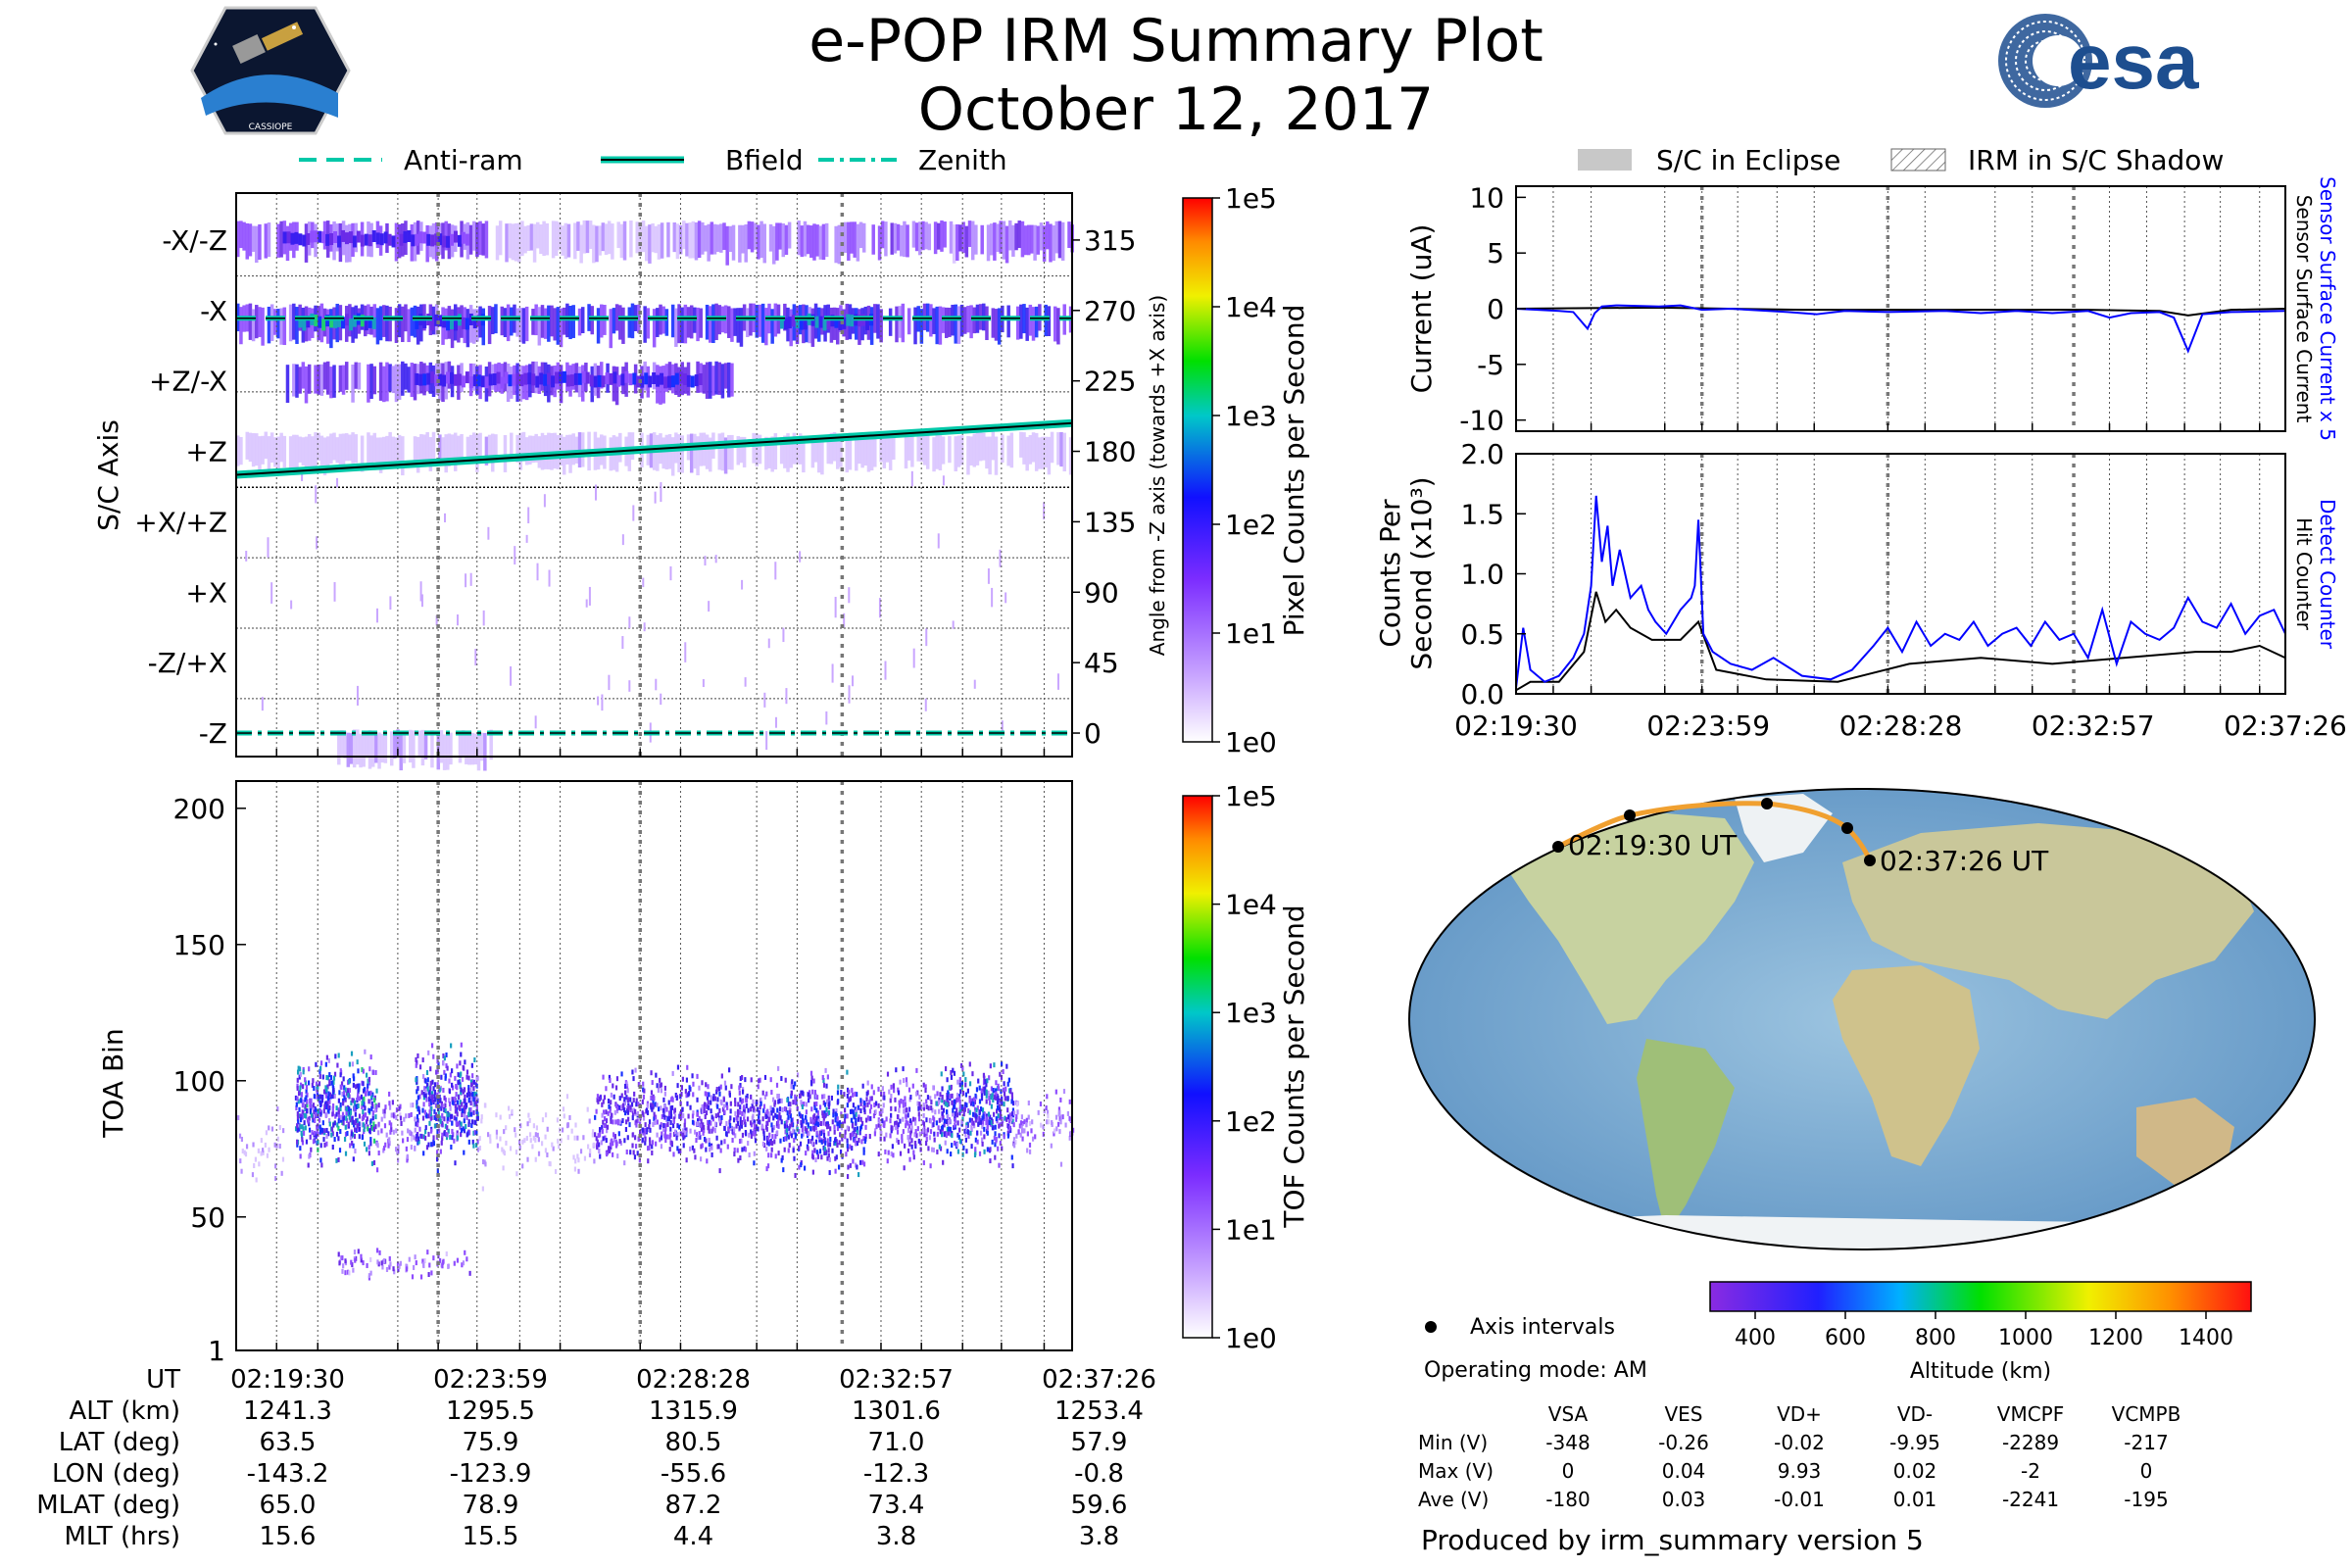 This screenshot has height=1568, width=2352. I want to click on colorbar-tick-label: 1e4, so click(1251, 905).